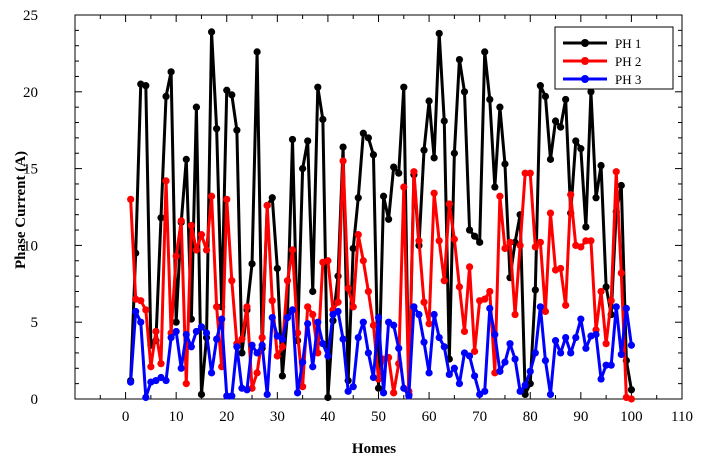 The width and height of the screenshot is (705, 464). I want to click on y-tick-label: 20, so click(30, 93).